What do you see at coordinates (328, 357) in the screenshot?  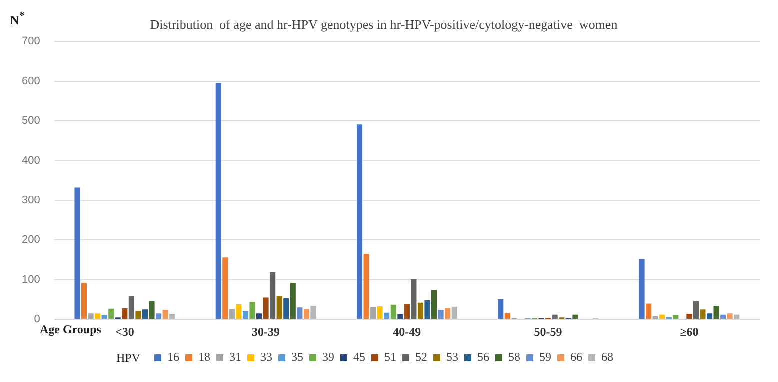 I see `legend-label: 39` at bounding box center [328, 357].